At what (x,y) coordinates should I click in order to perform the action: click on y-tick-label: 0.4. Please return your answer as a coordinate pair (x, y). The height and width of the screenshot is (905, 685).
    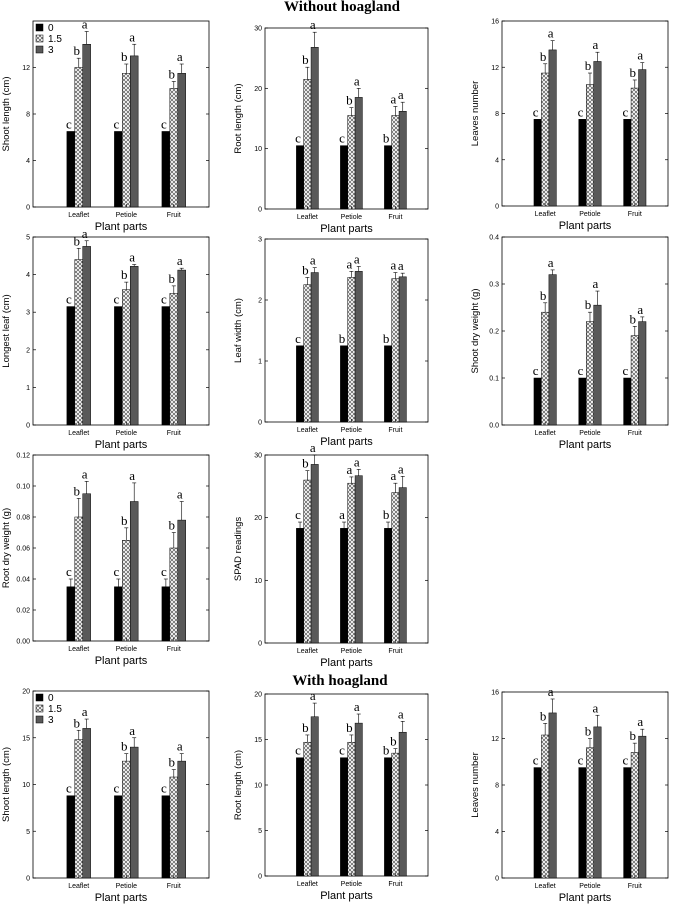
    Looking at the image, I should click on (494, 238).